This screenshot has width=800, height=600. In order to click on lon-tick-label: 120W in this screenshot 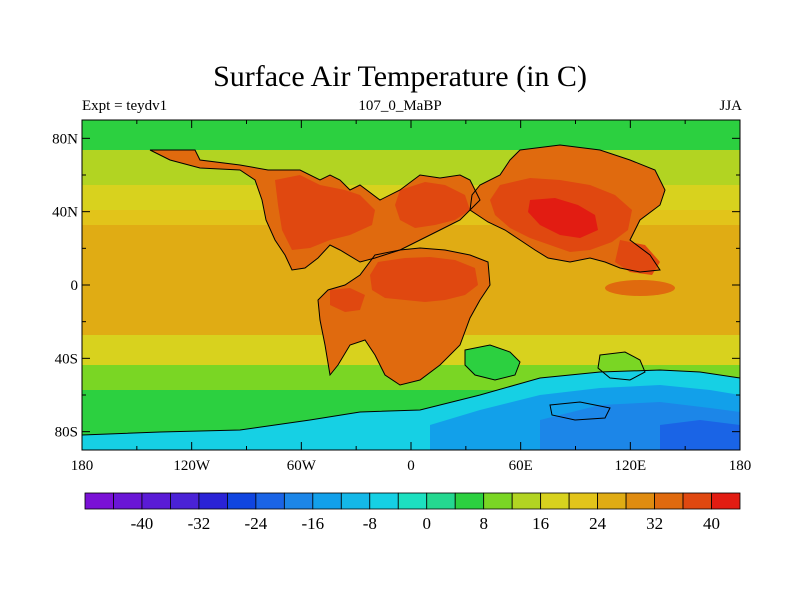, I will do `click(192, 466)`.